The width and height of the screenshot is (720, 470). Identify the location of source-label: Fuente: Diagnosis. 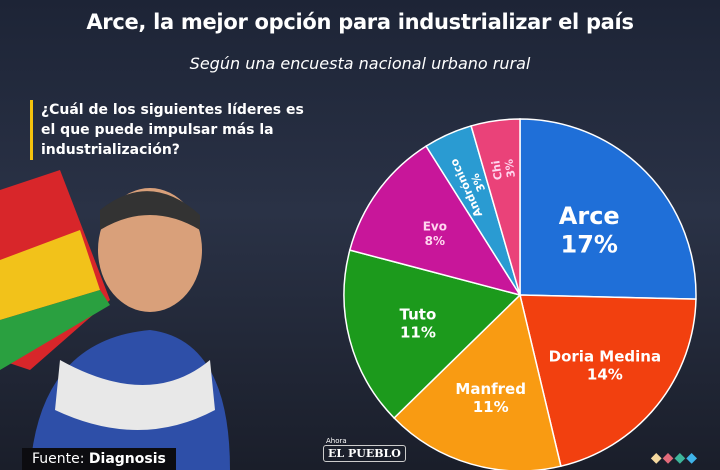
(99, 459).